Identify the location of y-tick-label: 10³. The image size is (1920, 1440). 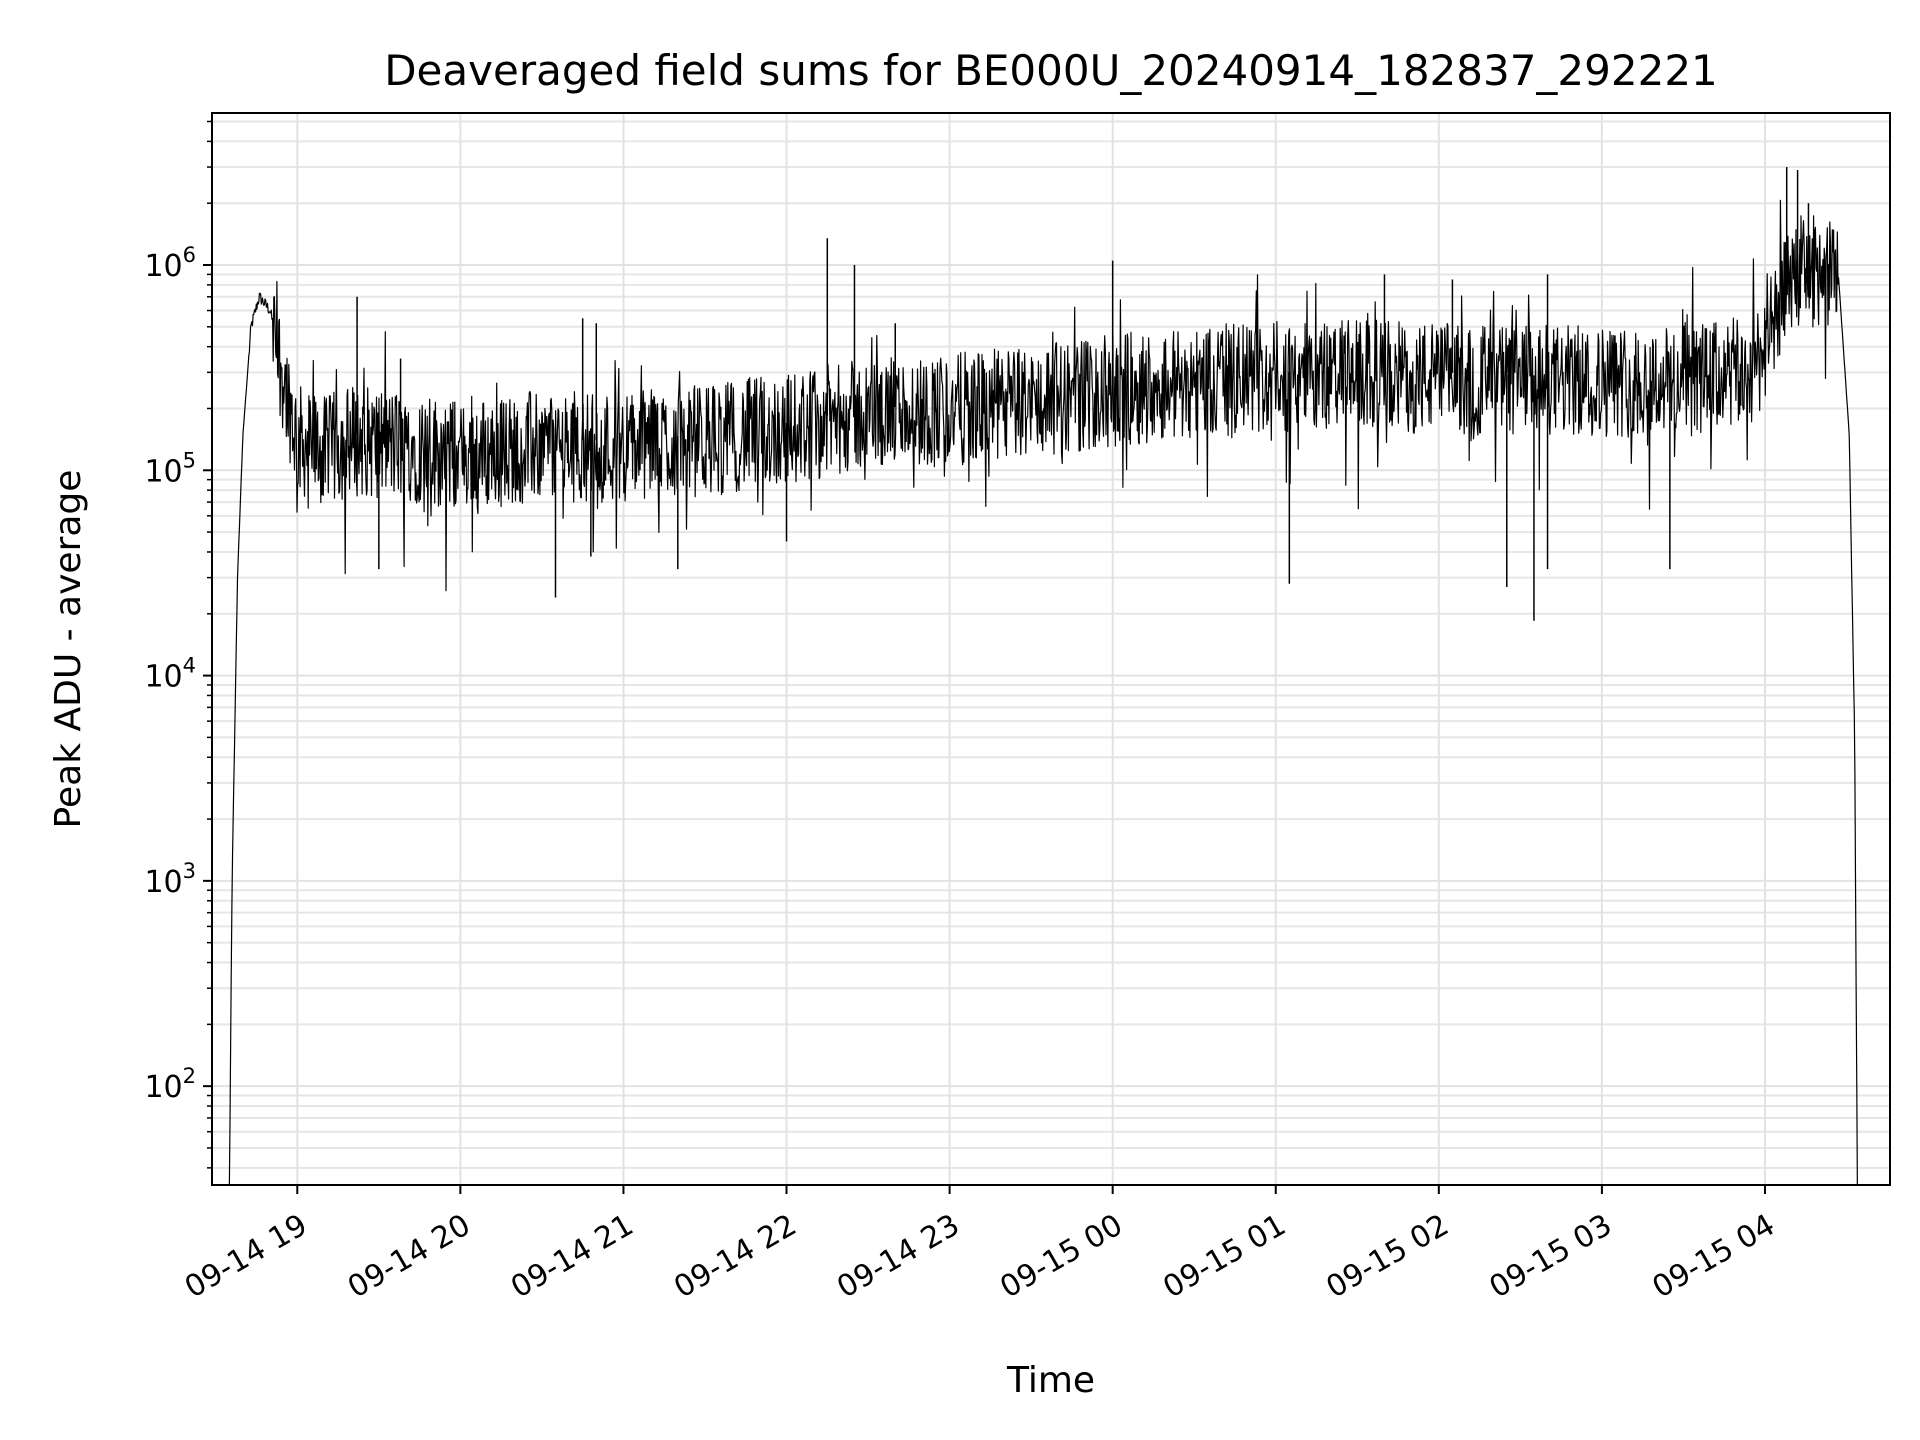
(170, 879).